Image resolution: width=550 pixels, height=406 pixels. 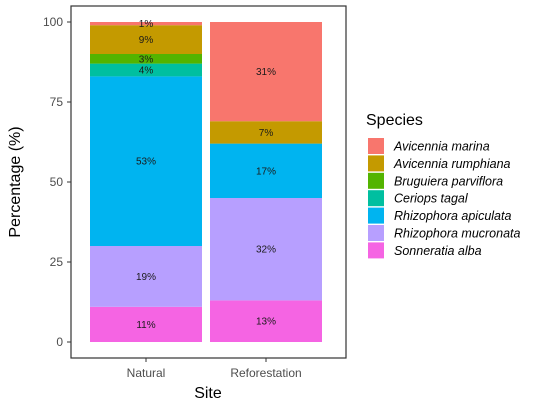 I want to click on segment-label-natural-ceriops-tagal: 4%, so click(x=146, y=71).